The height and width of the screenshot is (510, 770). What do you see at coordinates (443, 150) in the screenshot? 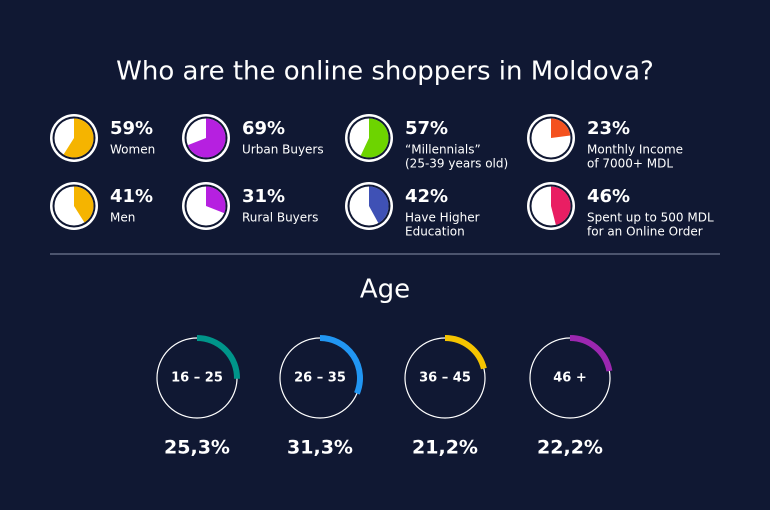
I see `stat-label: “Millennials”` at bounding box center [443, 150].